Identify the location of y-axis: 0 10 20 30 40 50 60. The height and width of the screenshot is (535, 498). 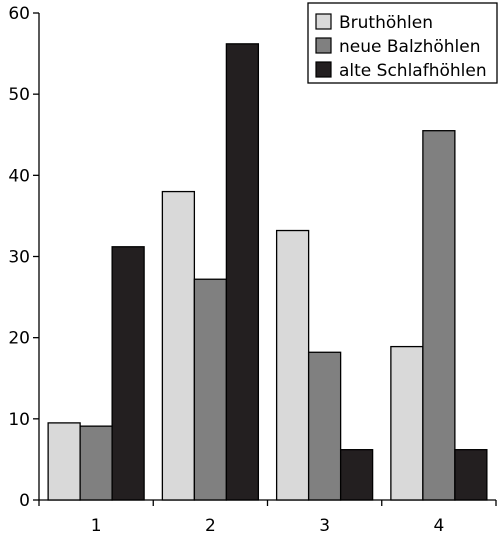
(24, 257).